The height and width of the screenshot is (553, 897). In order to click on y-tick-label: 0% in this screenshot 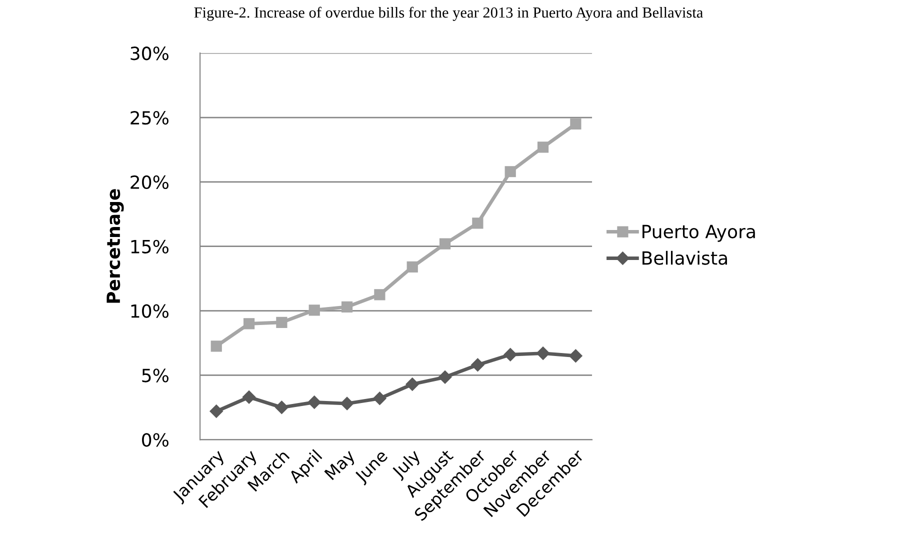, I will do `click(155, 440)`.